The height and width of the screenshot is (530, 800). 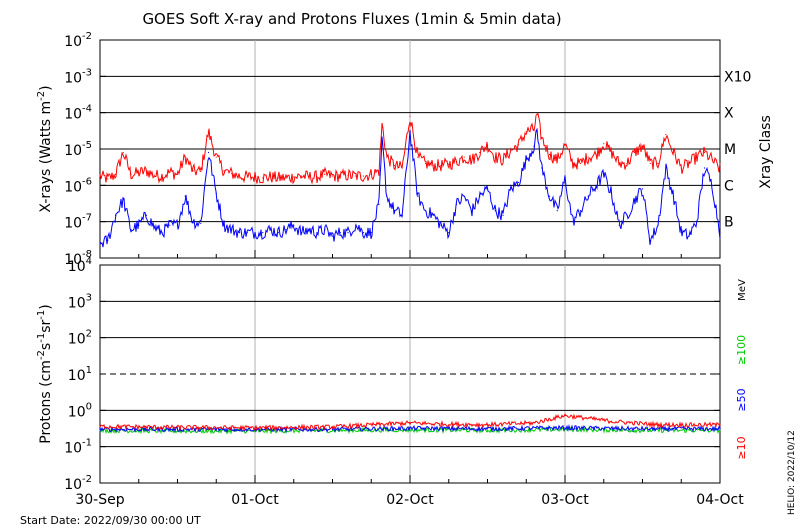 What do you see at coordinates (741, 447) in the screenshot?
I see `proton-channel-label: ≥10` at bounding box center [741, 447].